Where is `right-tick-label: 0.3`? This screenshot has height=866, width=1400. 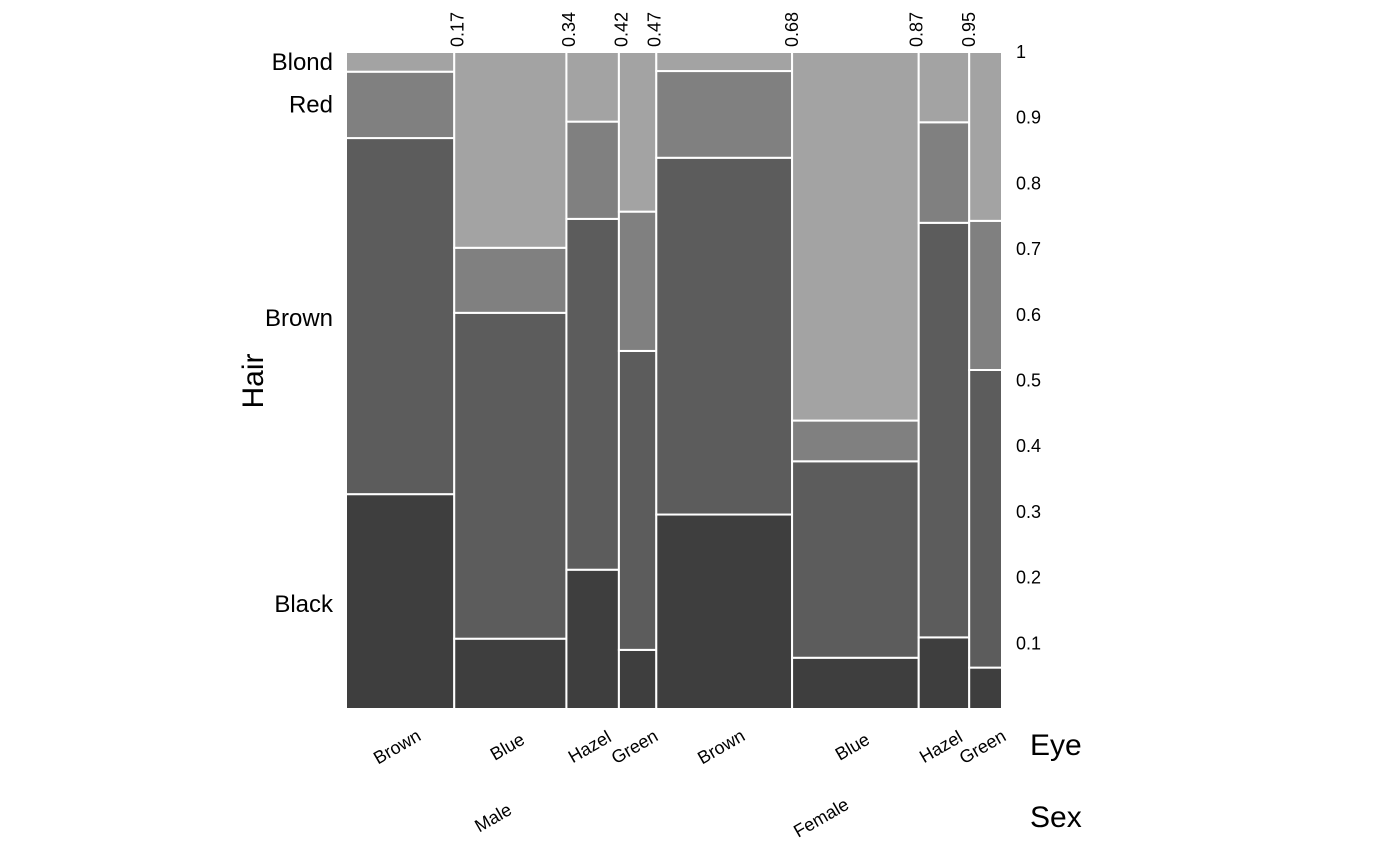
right-tick-label: 0.3 is located at coordinates (1028, 512).